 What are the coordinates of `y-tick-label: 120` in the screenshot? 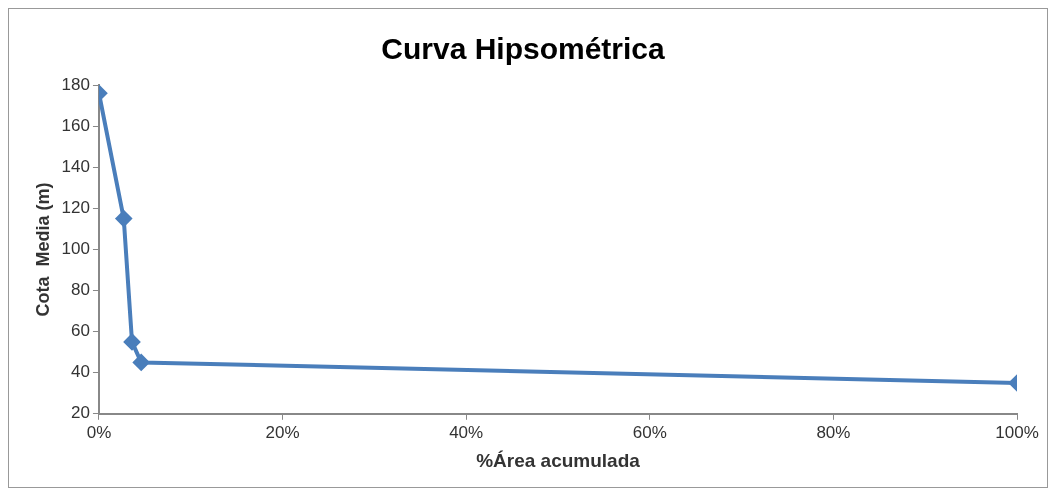 It's located at (75, 207).